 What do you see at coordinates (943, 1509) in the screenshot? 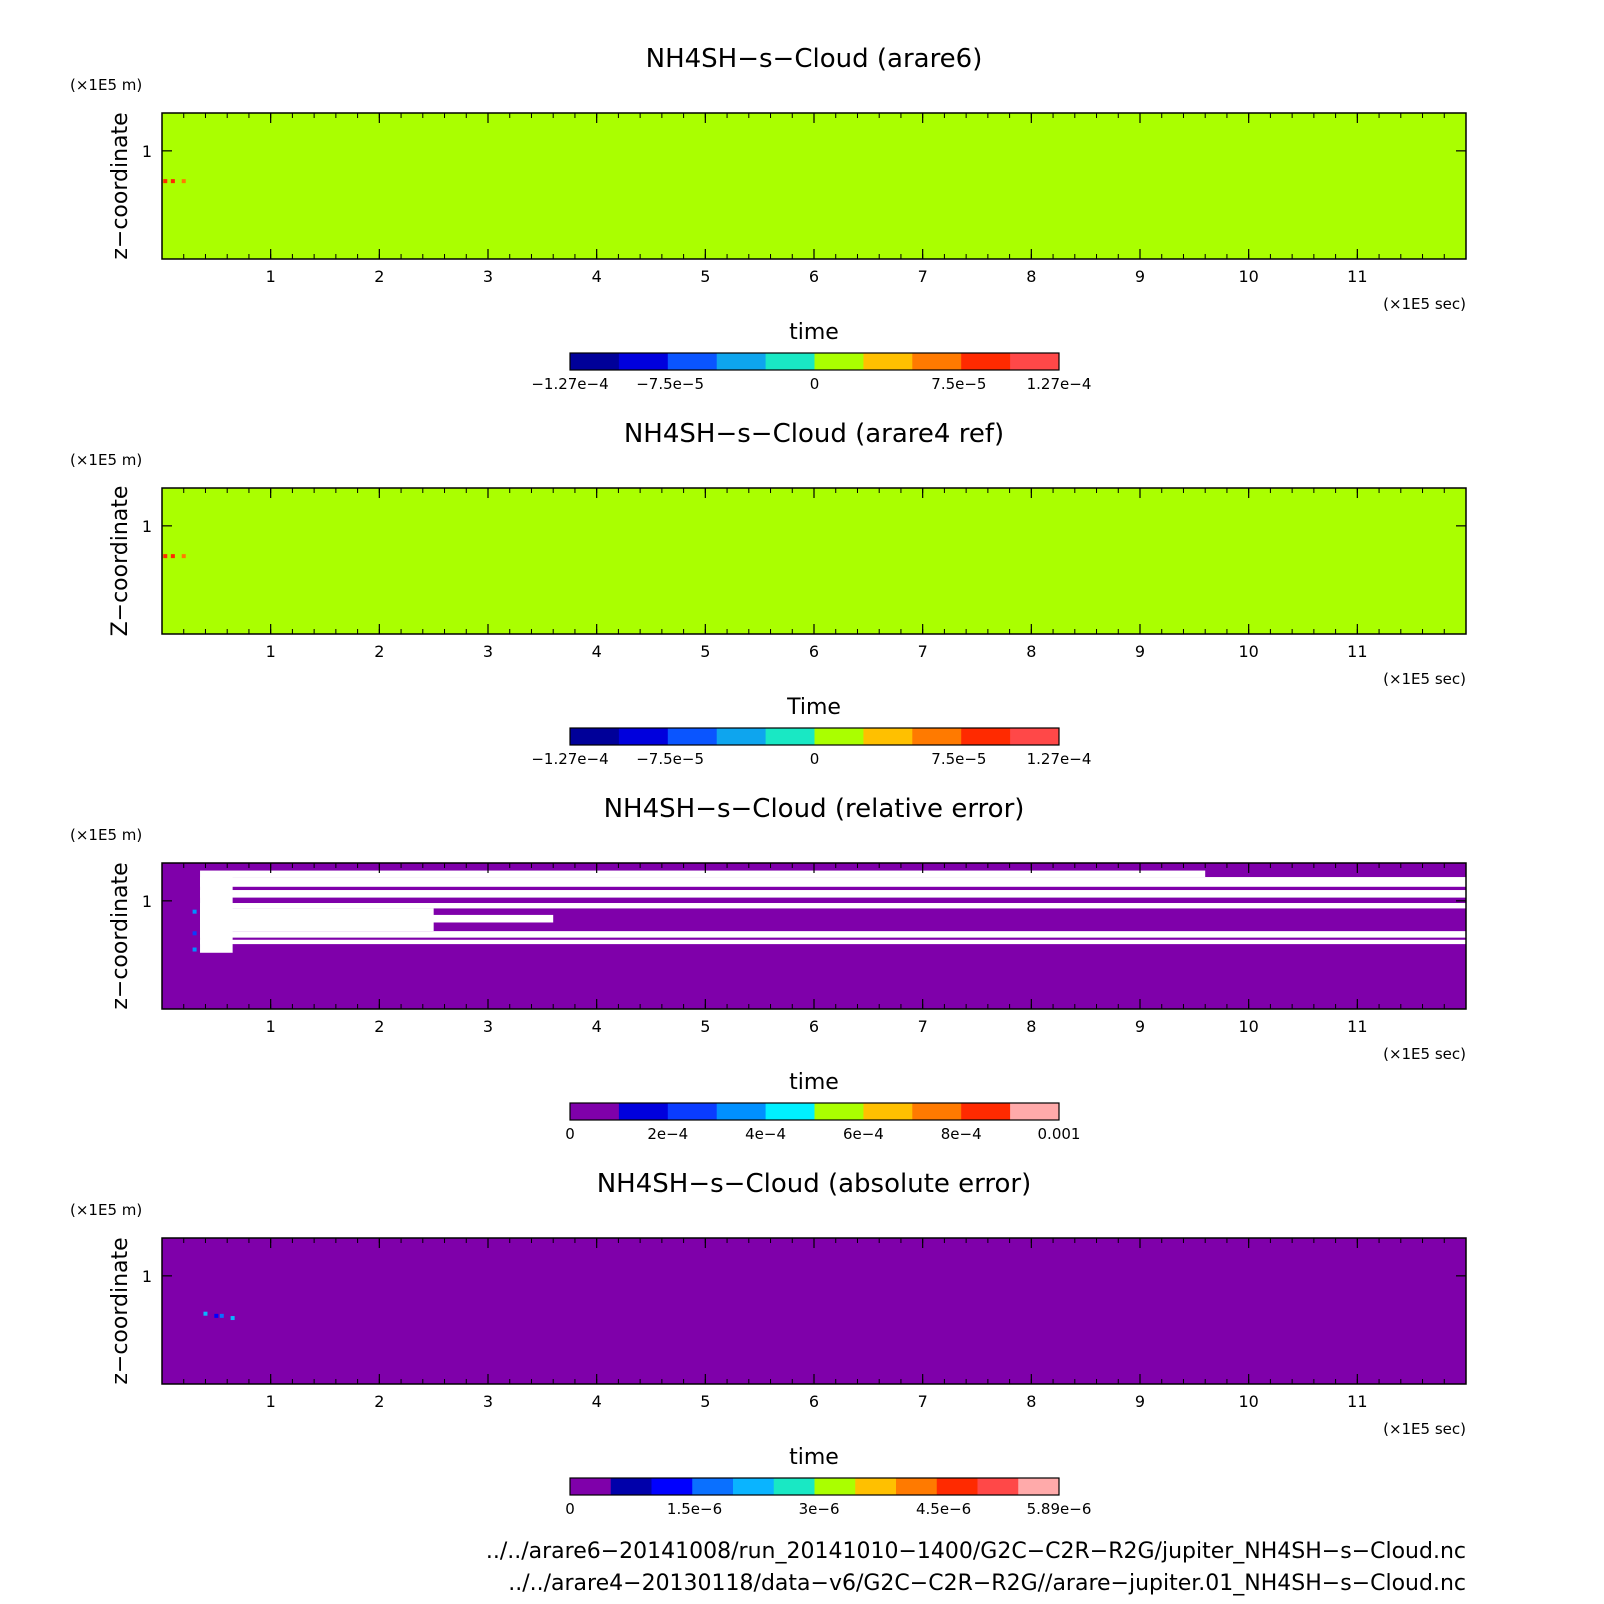
I see `colorbar-label: 4.5e−6` at bounding box center [943, 1509].